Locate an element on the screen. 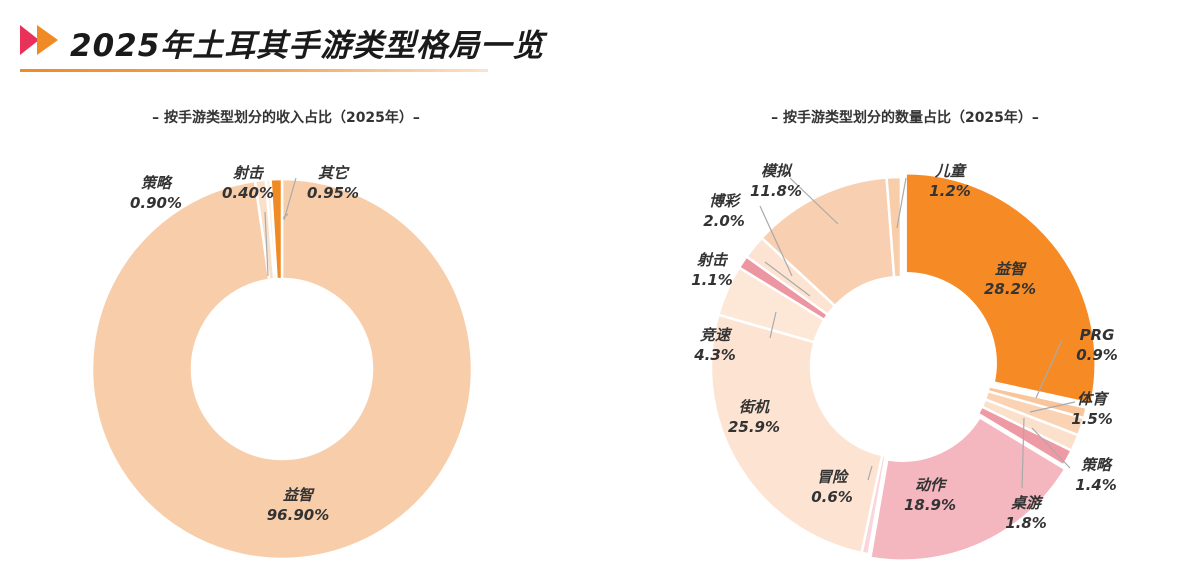 The image size is (1184, 580). slice-value-cnt-7: 25.9% is located at coordinates (754, 427).